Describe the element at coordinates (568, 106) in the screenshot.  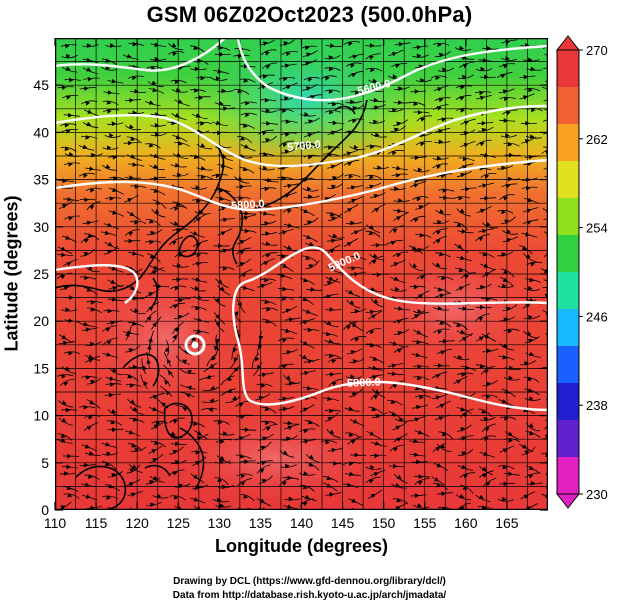
I see `colorbar-segment` at that location.